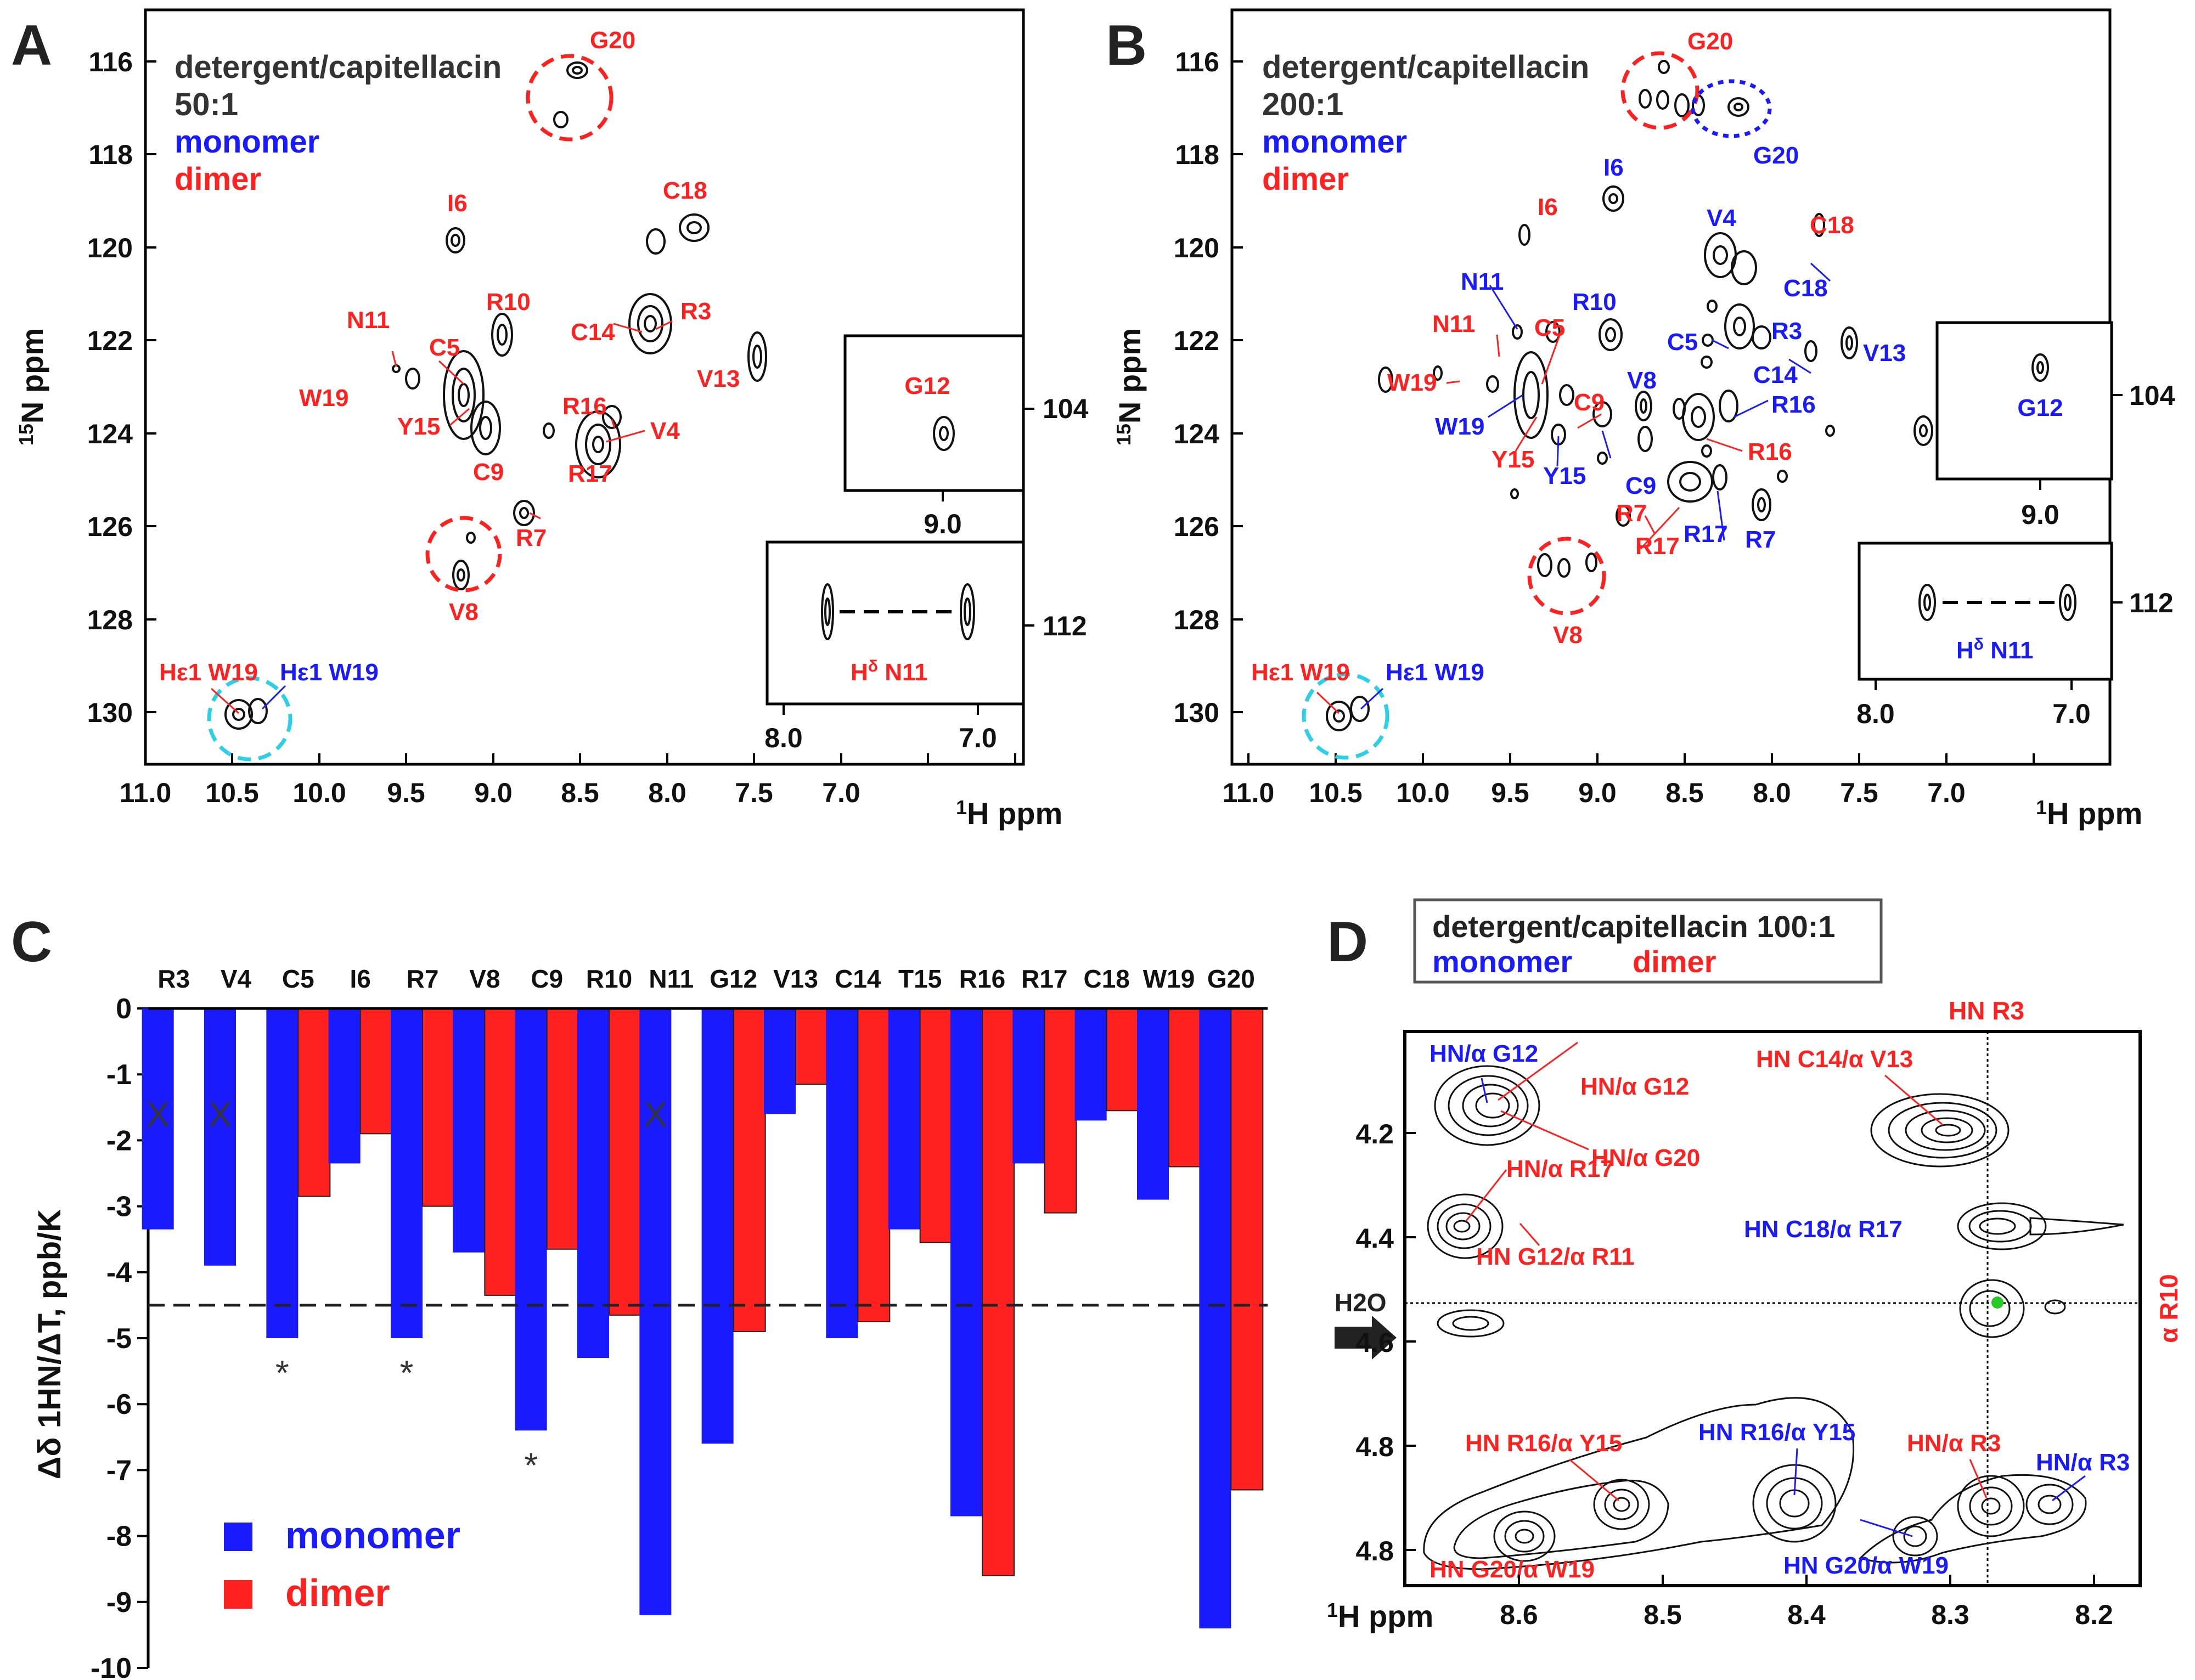 The width and height of the screenshot is (2195, 1680). I want to click on panel-a-xtick: 7.0, so click(841, 792).